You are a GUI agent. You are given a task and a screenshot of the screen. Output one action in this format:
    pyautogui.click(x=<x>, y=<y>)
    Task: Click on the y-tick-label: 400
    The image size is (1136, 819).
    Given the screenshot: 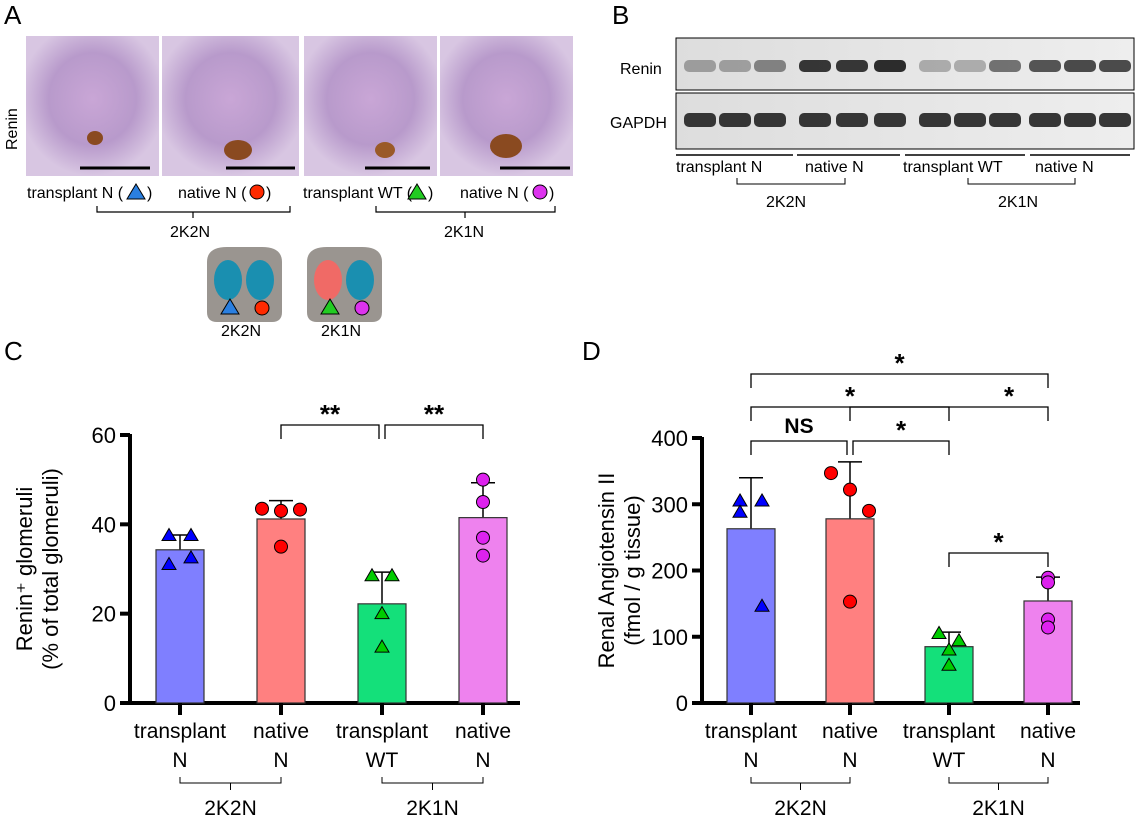 What is the action you would take?
    pyautogui.click(x=669, y=438)
    